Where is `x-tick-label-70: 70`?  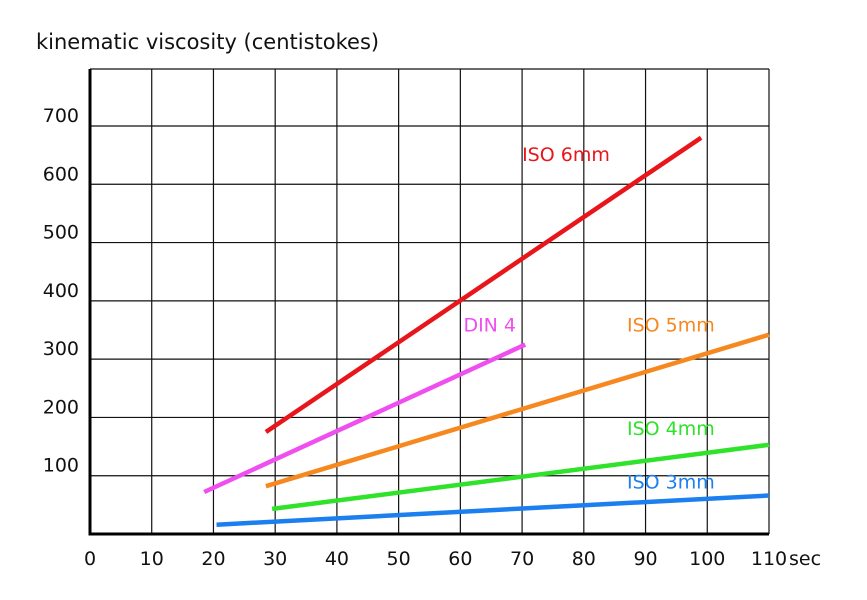 x-tick-label-70: 70 is located at coordinates (522, 559).